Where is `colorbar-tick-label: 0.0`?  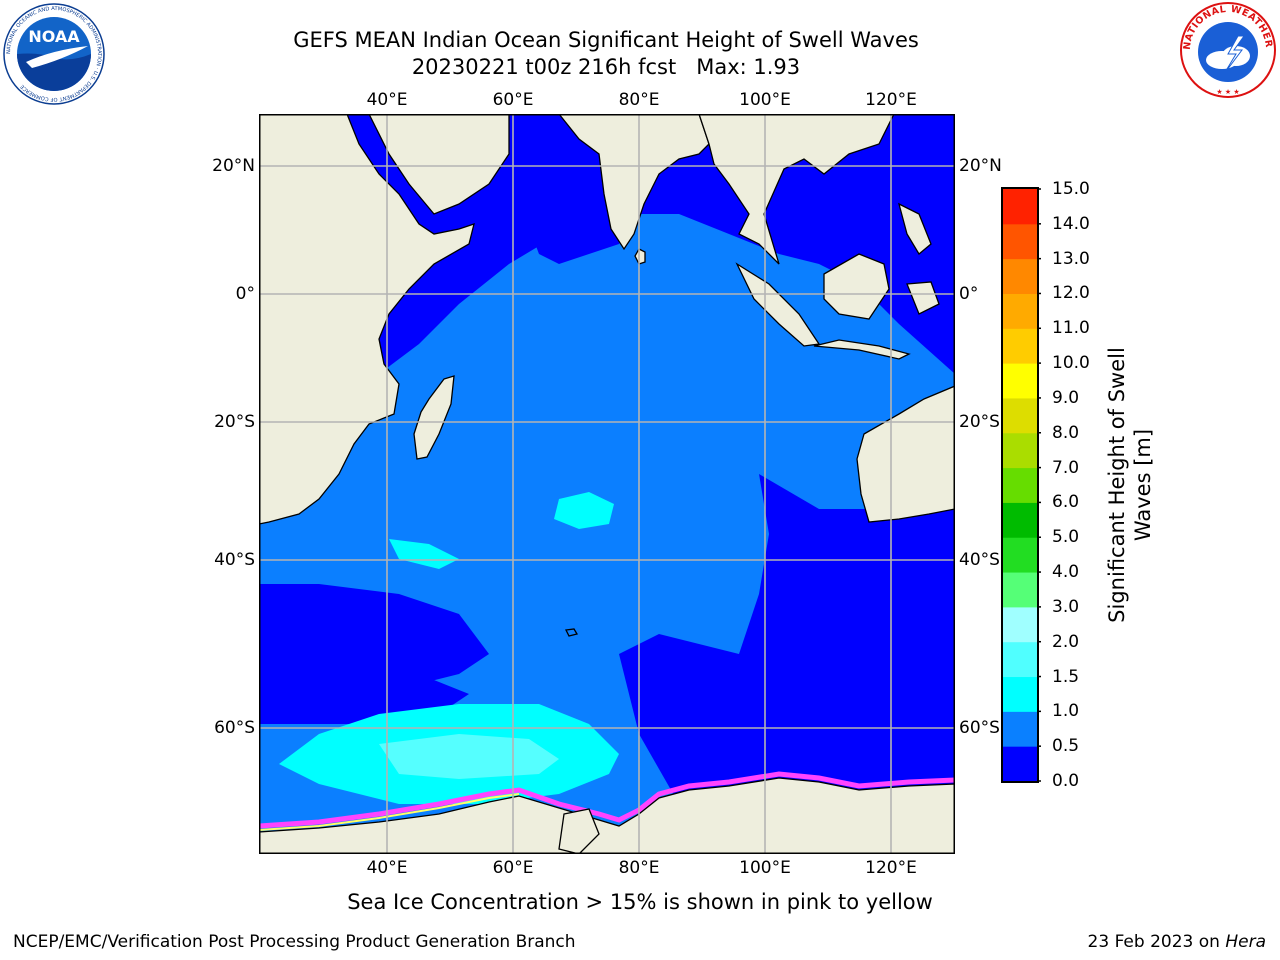
colorbar-tick-label: 0.0 is located at coordinates (1066, 781).